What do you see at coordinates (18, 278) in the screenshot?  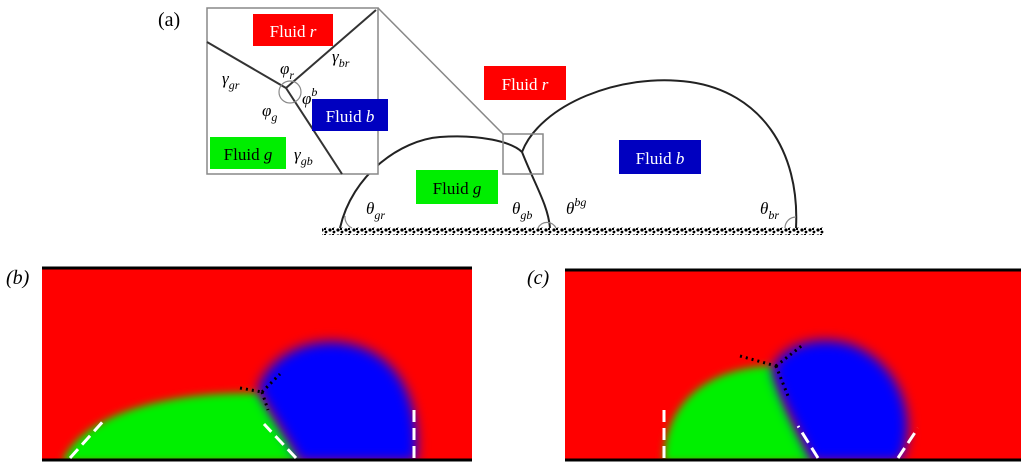 I see `panel-b-label: (b)` at bounding box center [18, 278].